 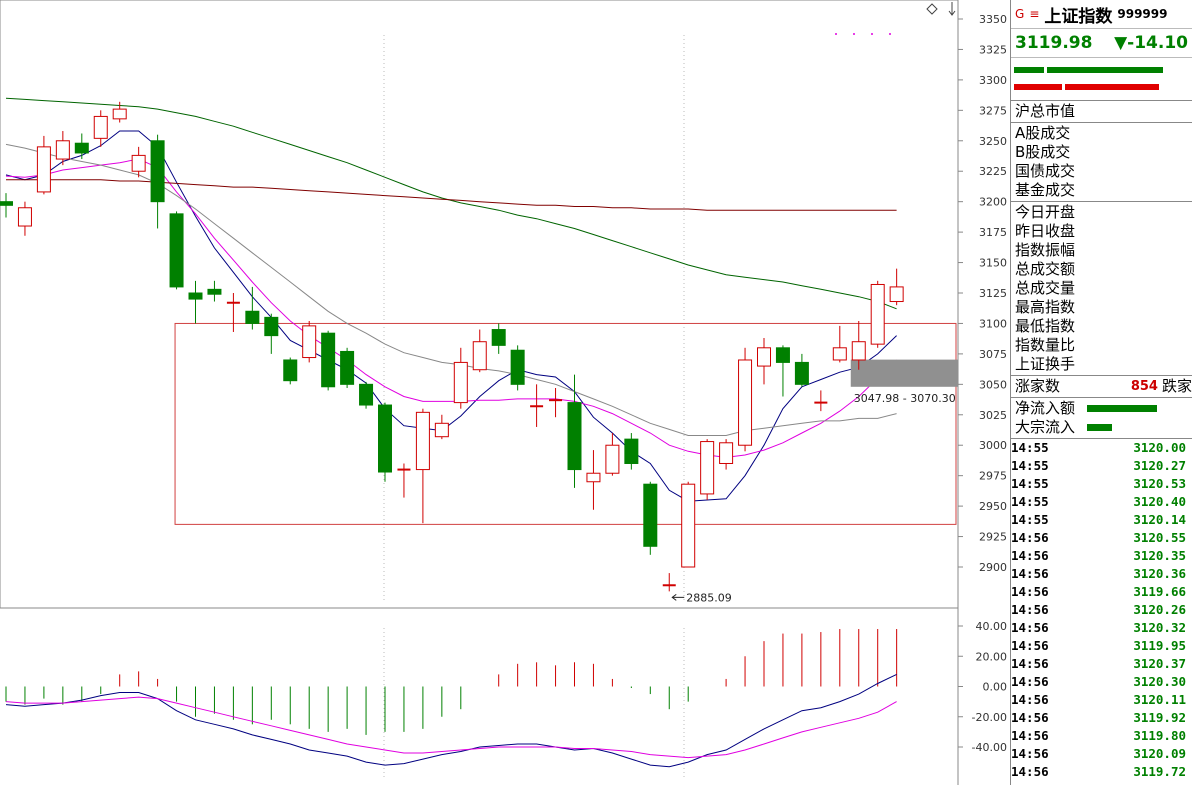 What do you see at coordinates (1159, 699) in the screenshot?
I see `tick-price: 3120.11` at bounding box center [1159, 699].